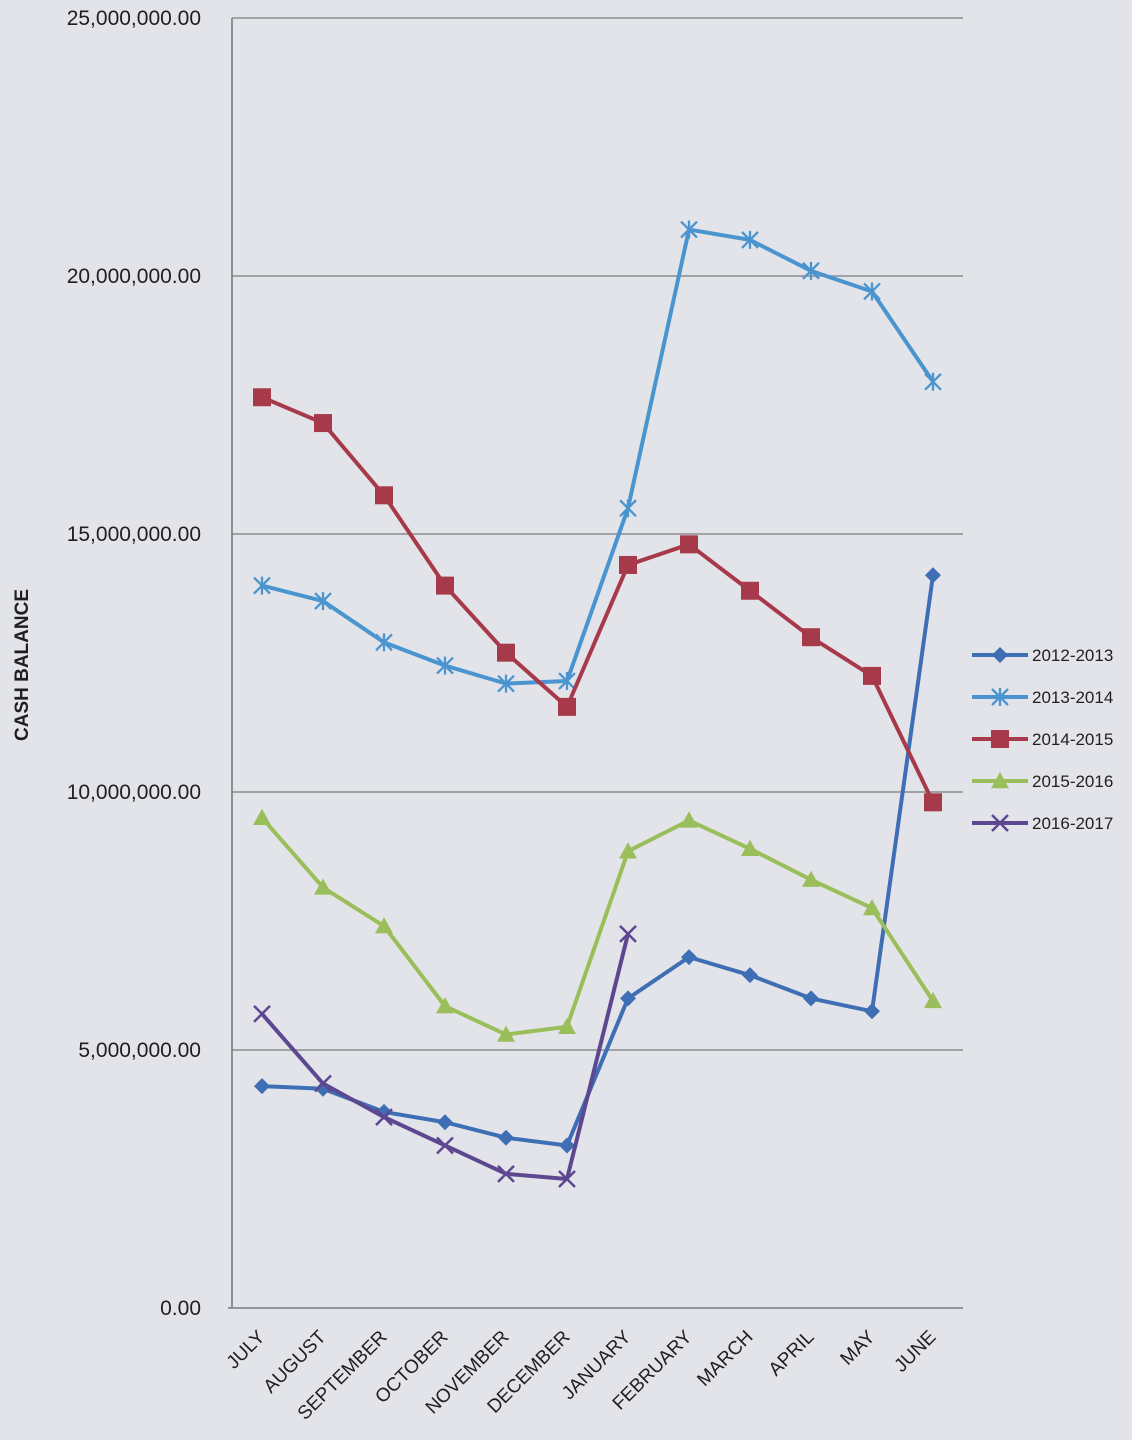 Image resolution: width=1132 pixels, height=1440 pixels. Describe the element at coordinates (1072, 697) in the screenshot. I see `legend-label: 2013-2014` at that location.